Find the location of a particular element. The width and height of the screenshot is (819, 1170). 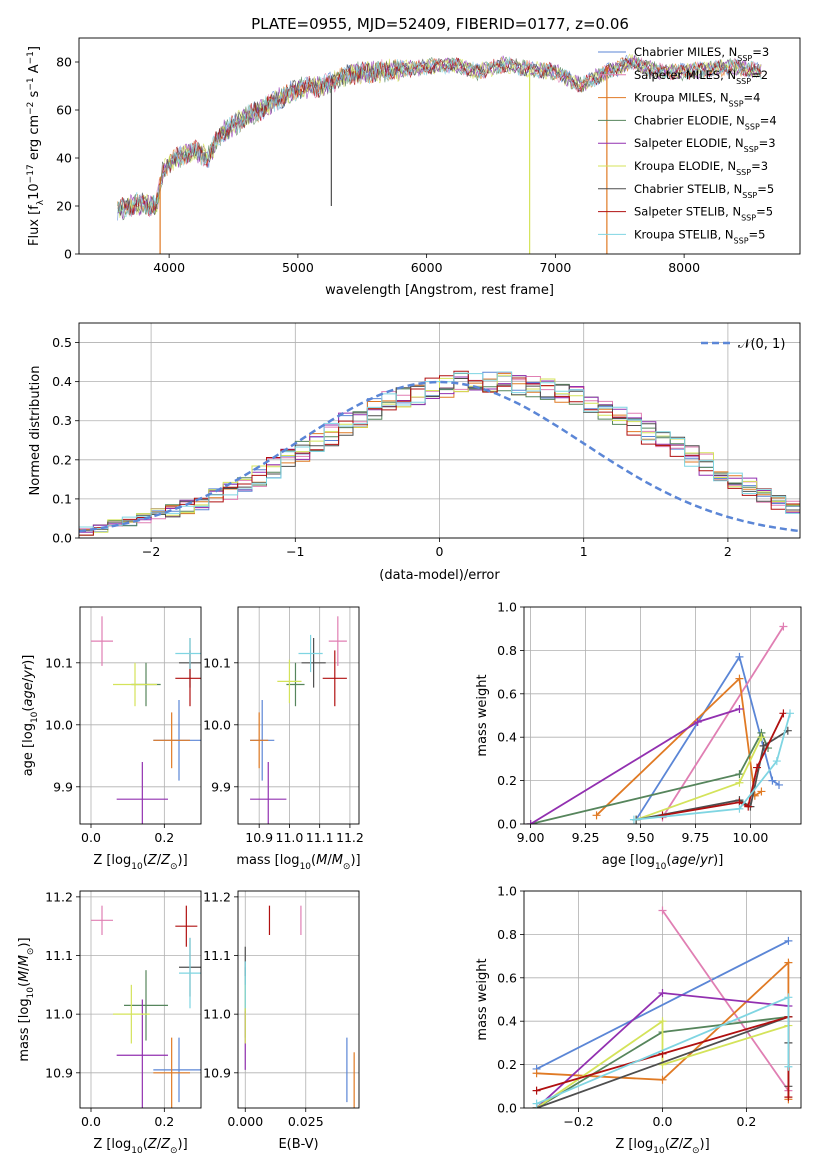

label-part: λ is located at coordinates (41, 202).